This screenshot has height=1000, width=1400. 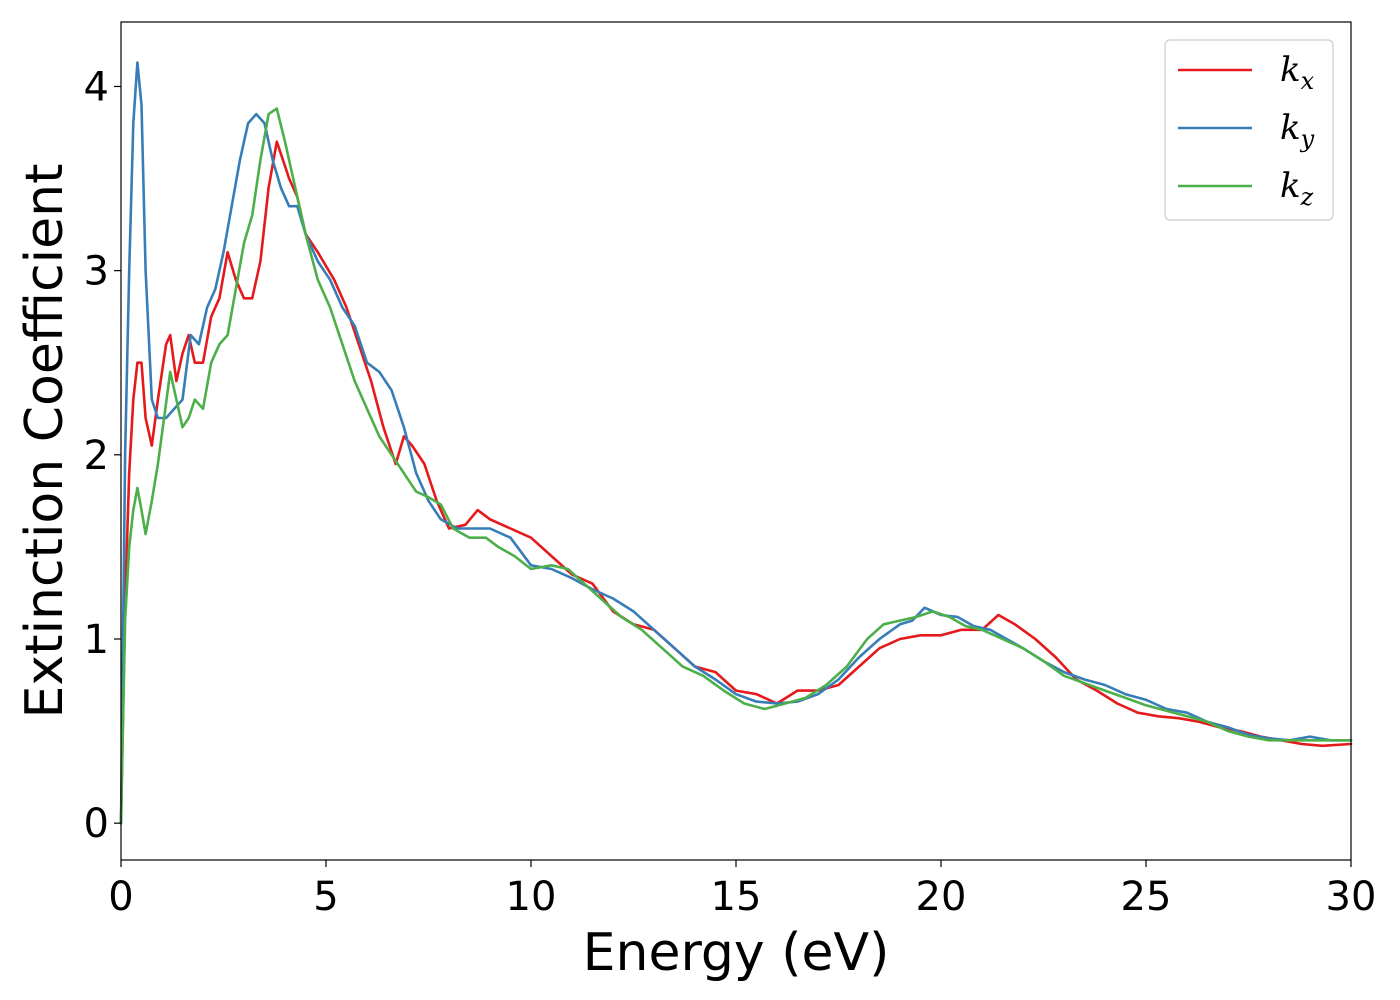 I want to click on y-tick-label: 1, so click(x=96, y=640).